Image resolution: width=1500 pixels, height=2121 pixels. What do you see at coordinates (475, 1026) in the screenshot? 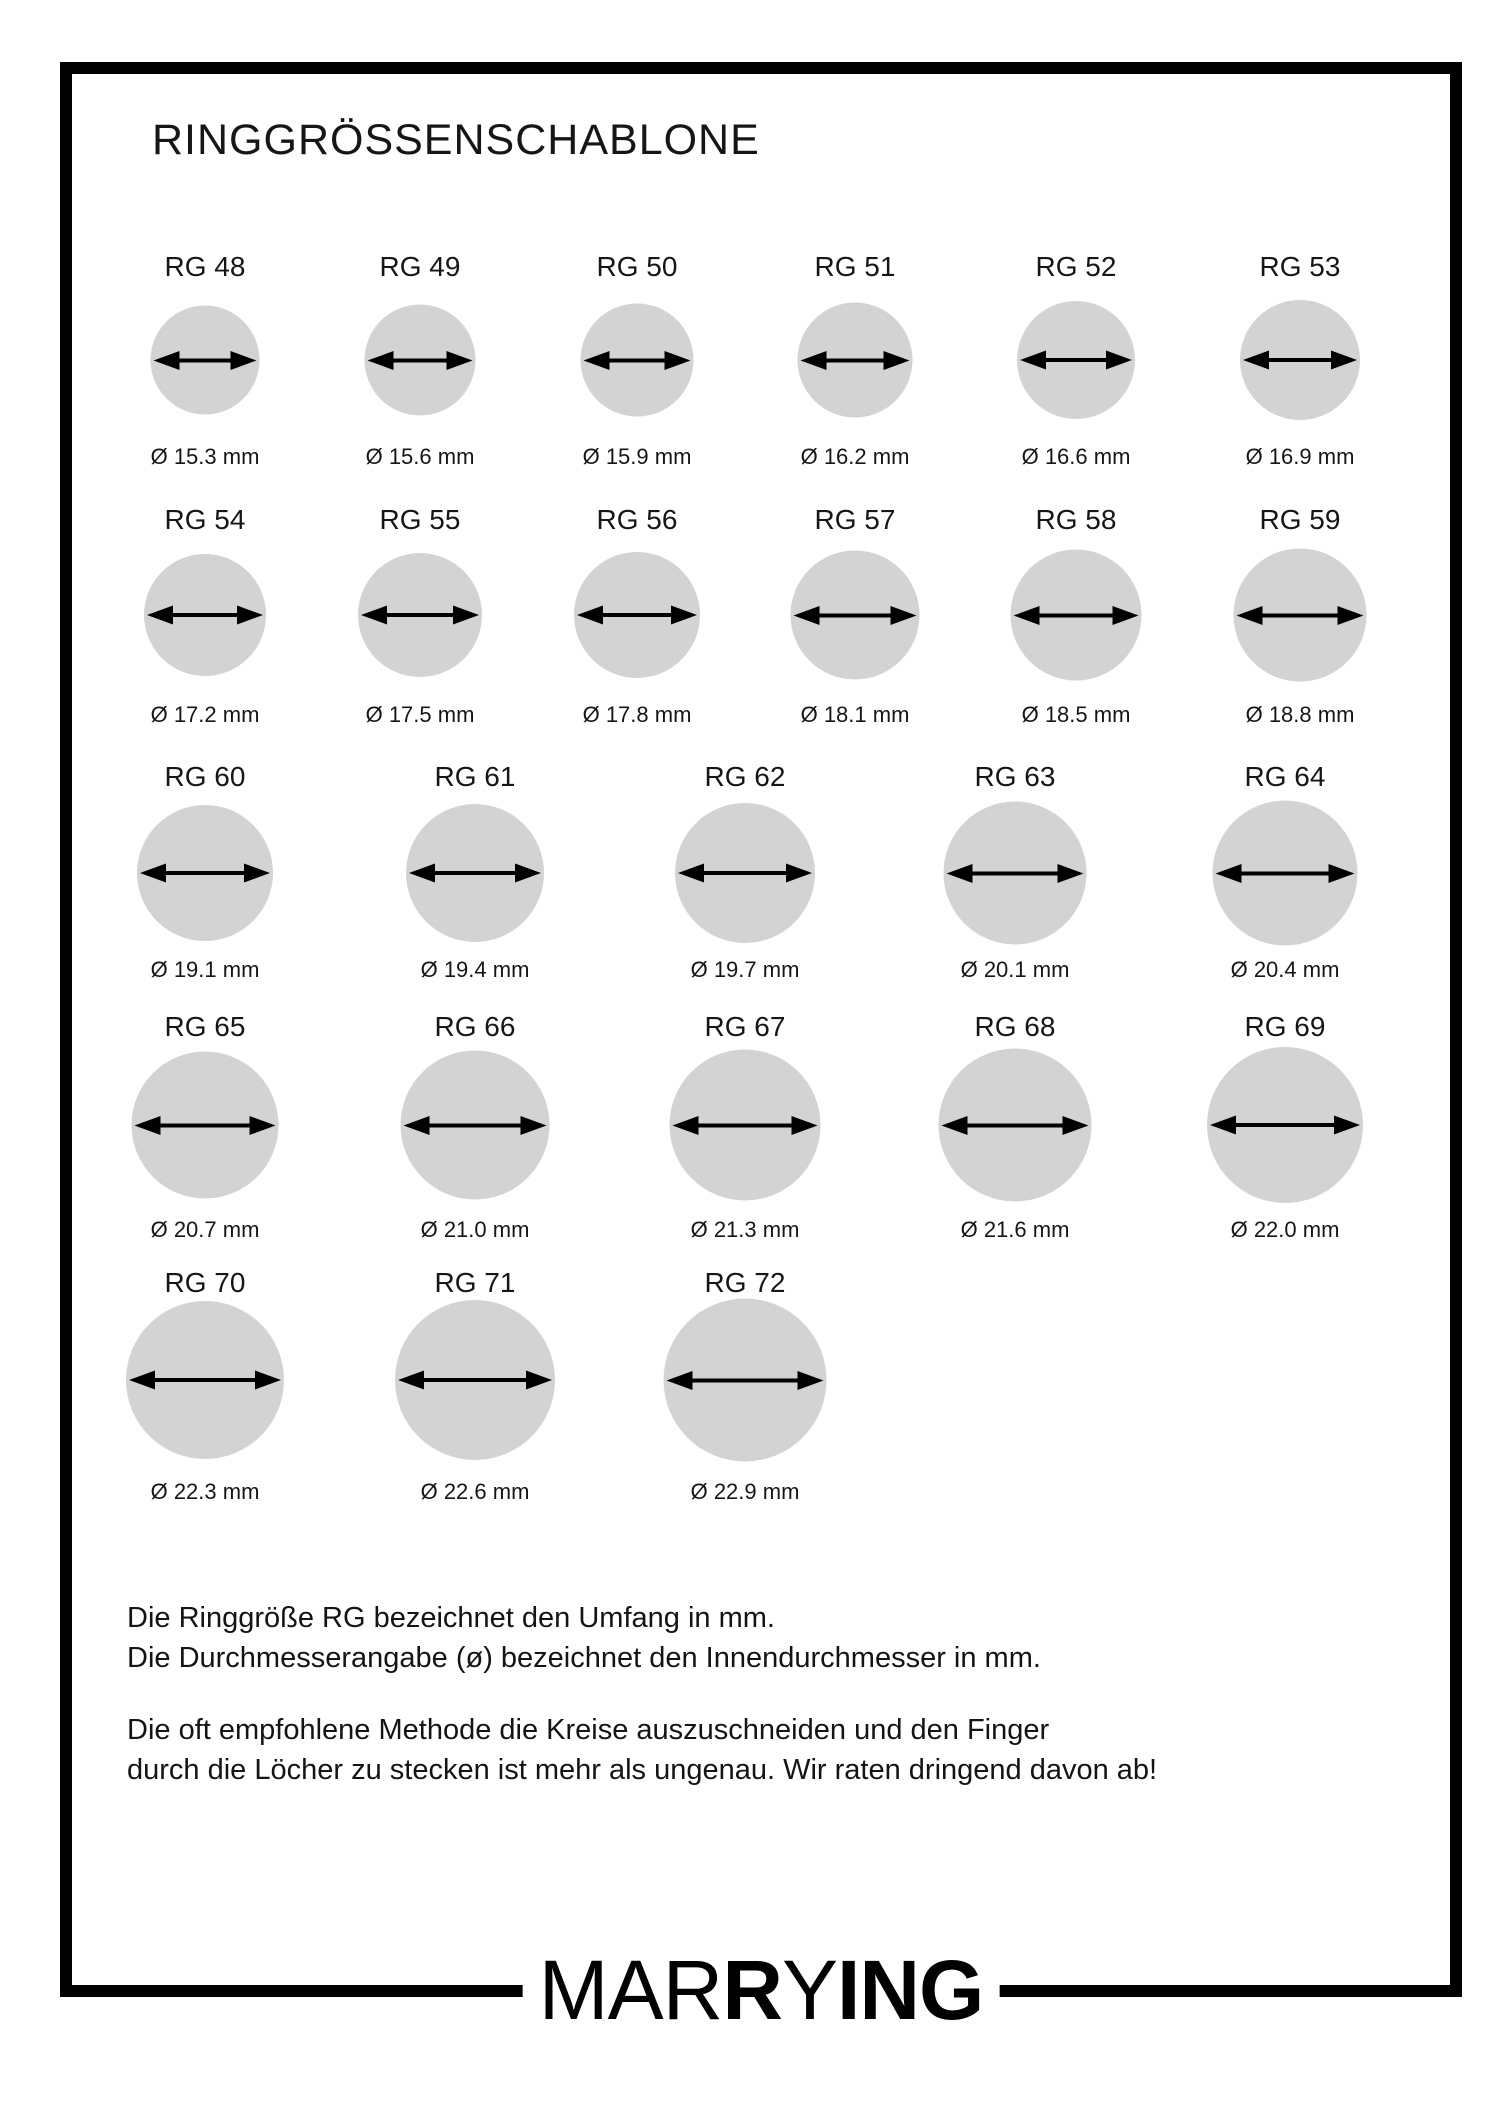
I see `ring-size-label: RG 66` at bounding box center [475, 1026].